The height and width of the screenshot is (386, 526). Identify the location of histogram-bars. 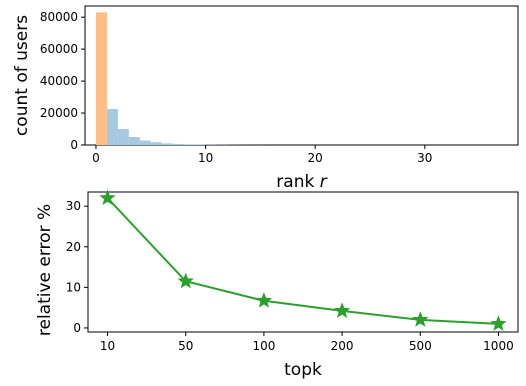
(183, 78).